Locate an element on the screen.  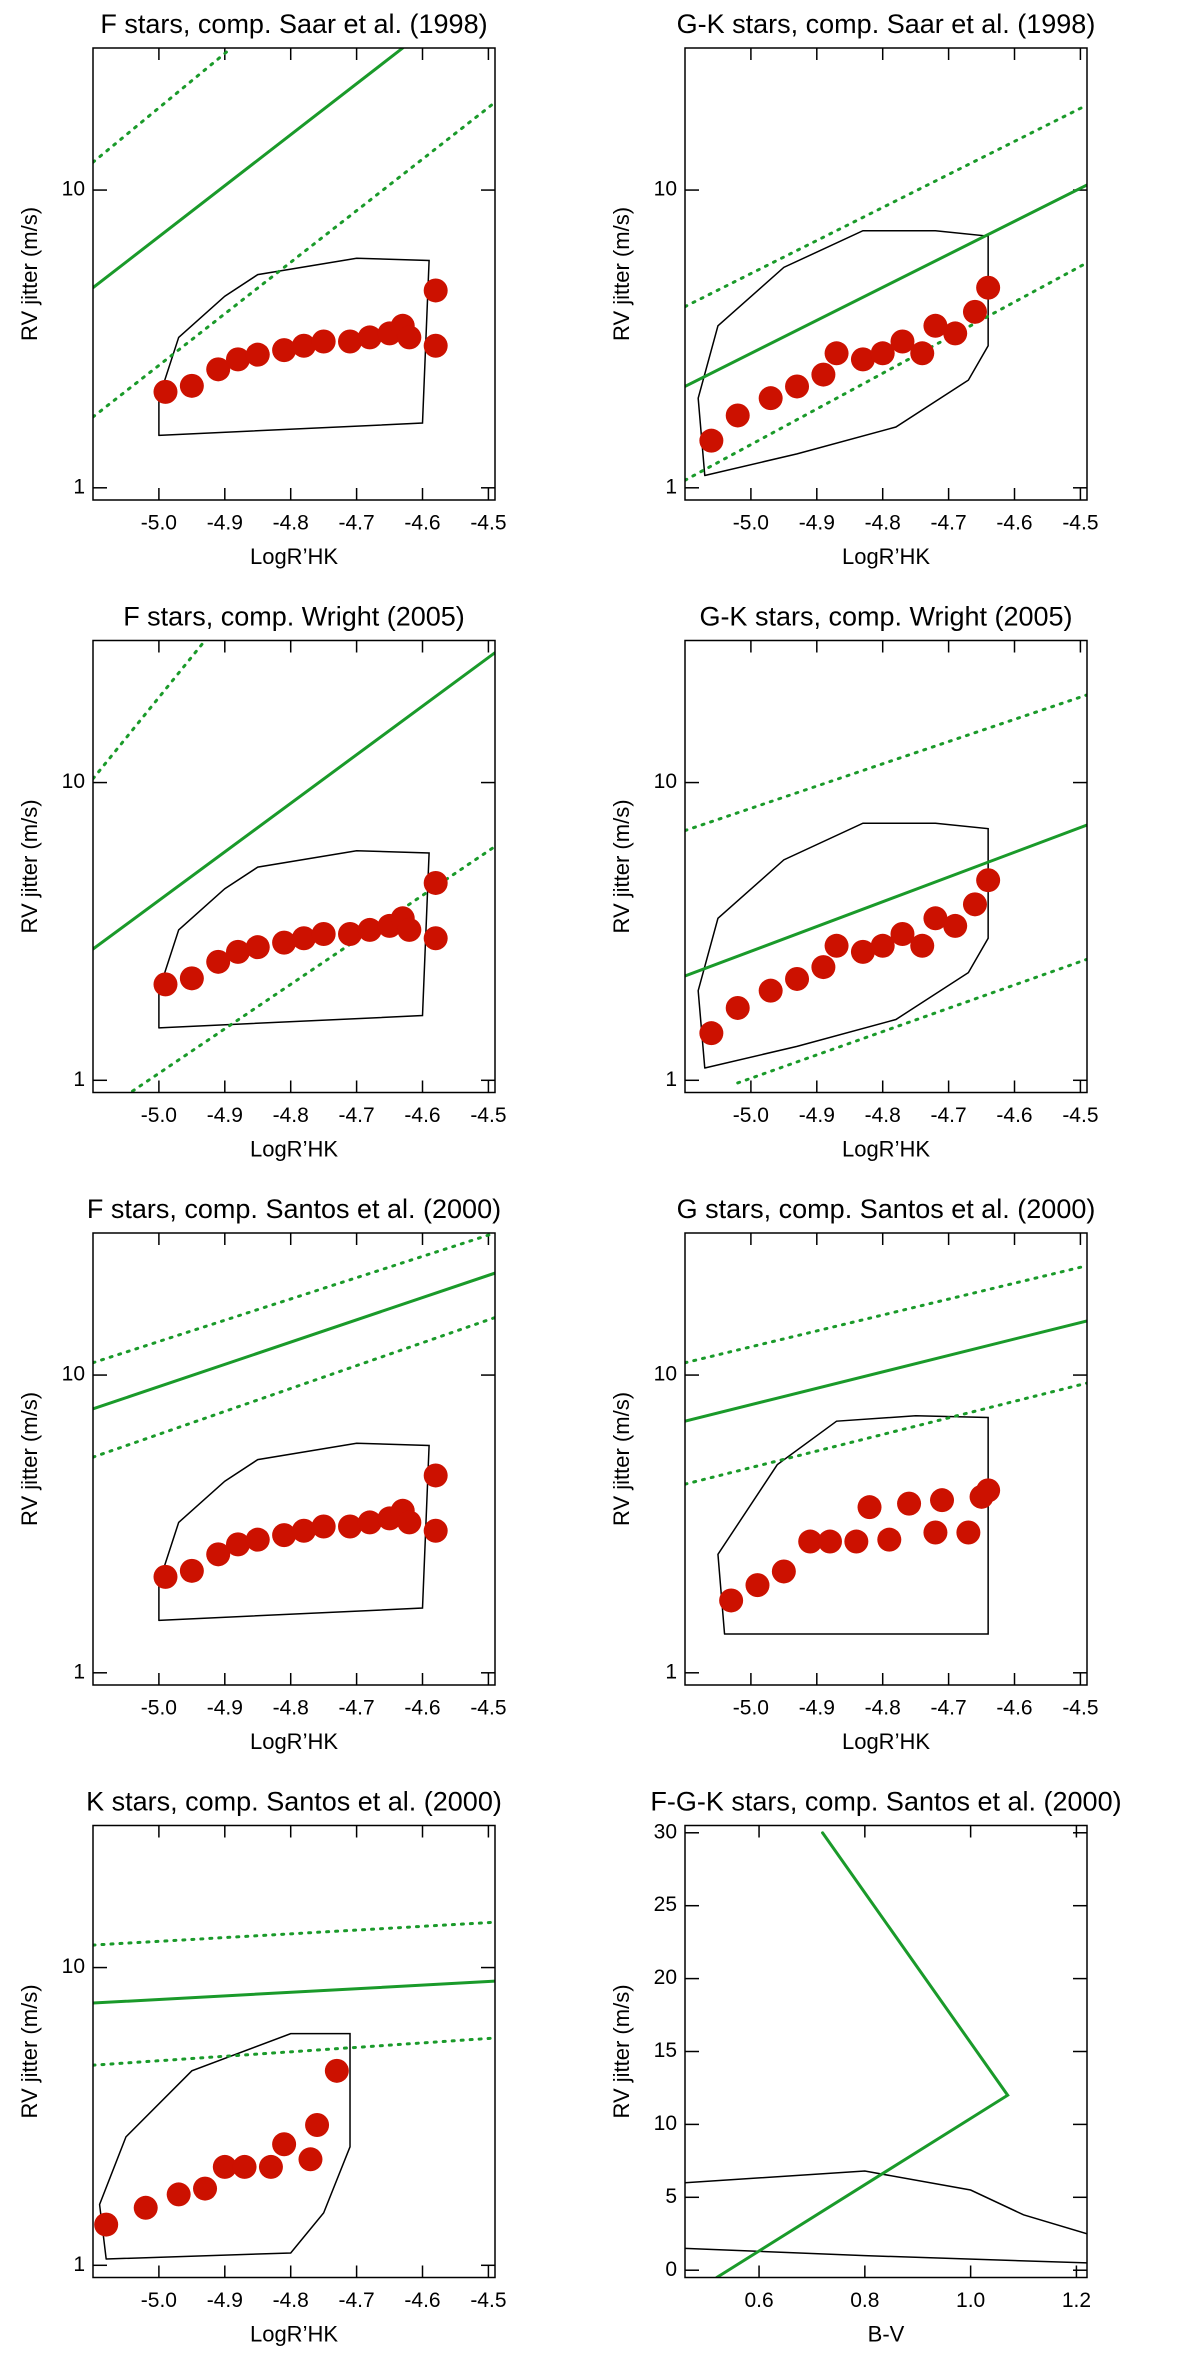
x-tick-label: 0.8 is located at coordinates (864, 2300).